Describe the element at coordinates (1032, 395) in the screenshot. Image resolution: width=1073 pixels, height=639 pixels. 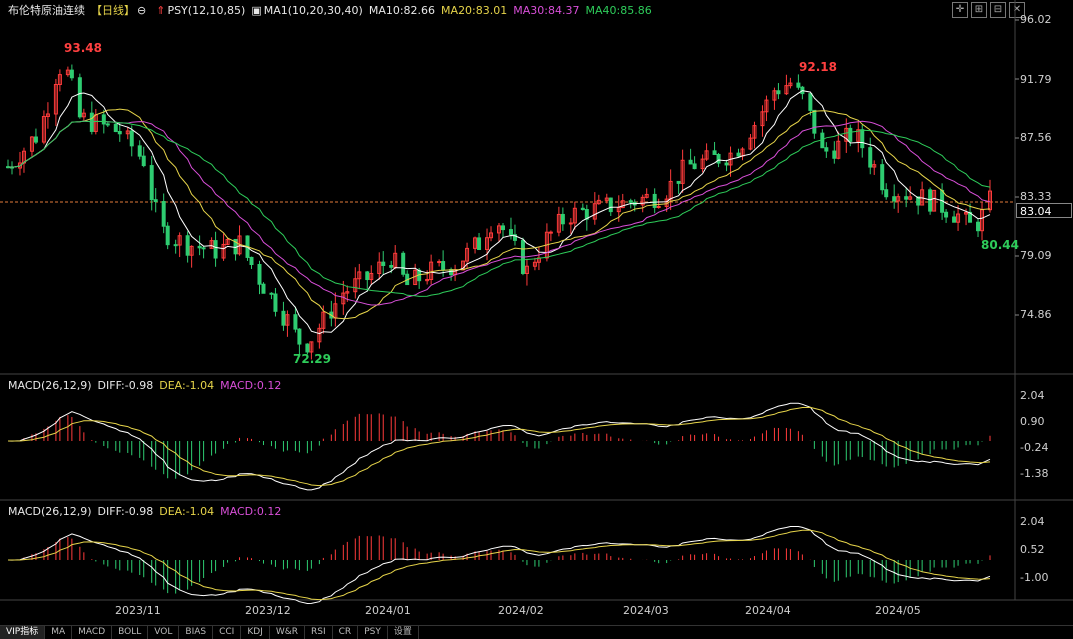
I see `macd1-tick: 2.04` at that location.